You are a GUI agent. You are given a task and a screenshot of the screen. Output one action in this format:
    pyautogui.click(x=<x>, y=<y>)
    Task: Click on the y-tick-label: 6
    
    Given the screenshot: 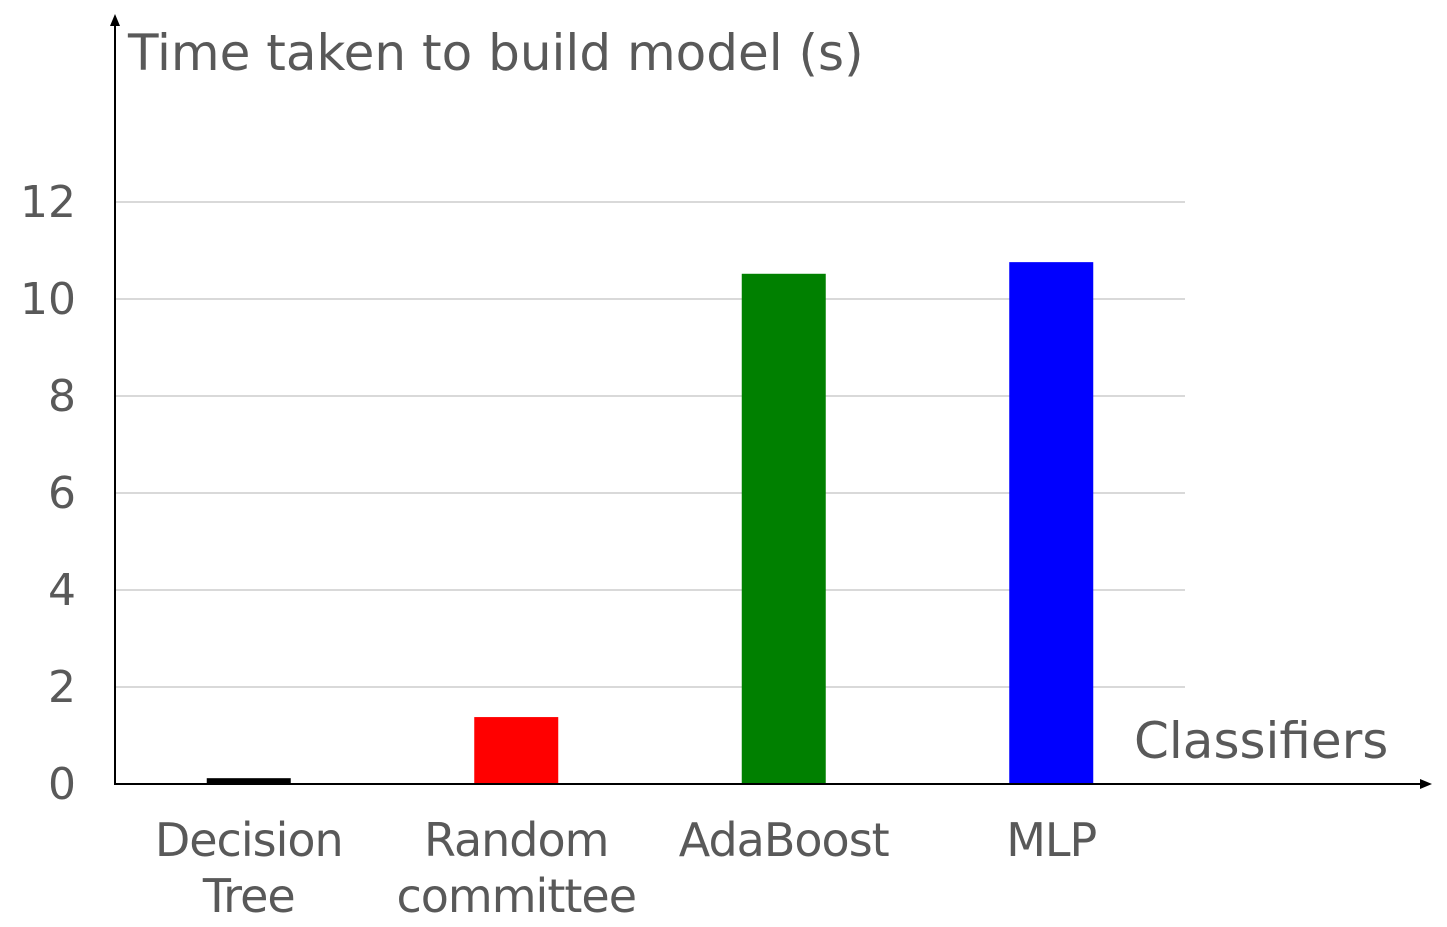 What is the action you would take?
    pyautogui.click(x=62, y=493)
    